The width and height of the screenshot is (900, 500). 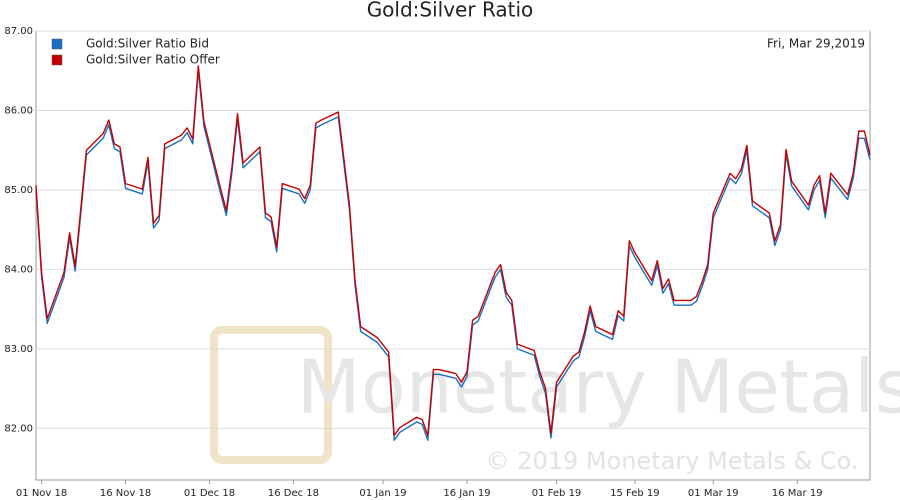 What do you see at coordinates (18, 190) in the screenshot?
I see `y-tick-label: 85.00` at bounding box center [18, 190].